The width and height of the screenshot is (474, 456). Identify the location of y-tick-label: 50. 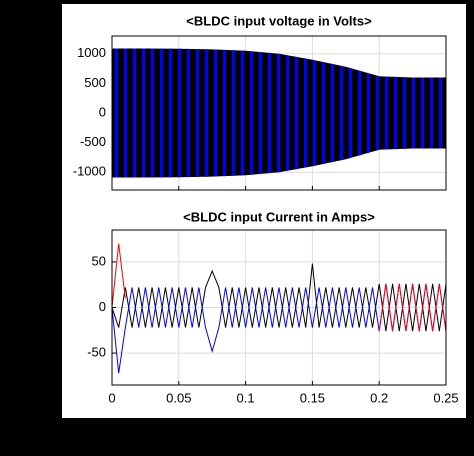
(99, 260).